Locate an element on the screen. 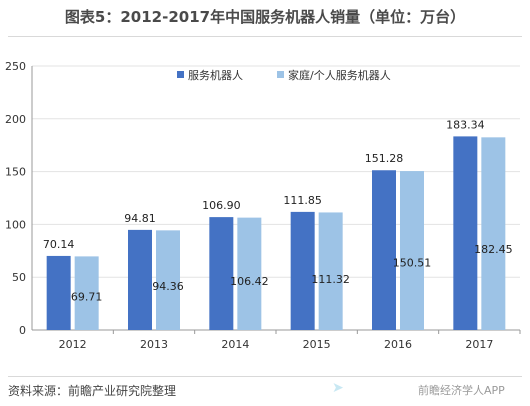 The image size is (530, 406). watermark-arrow-icon: ➤ is located at coordinates (338, 388).